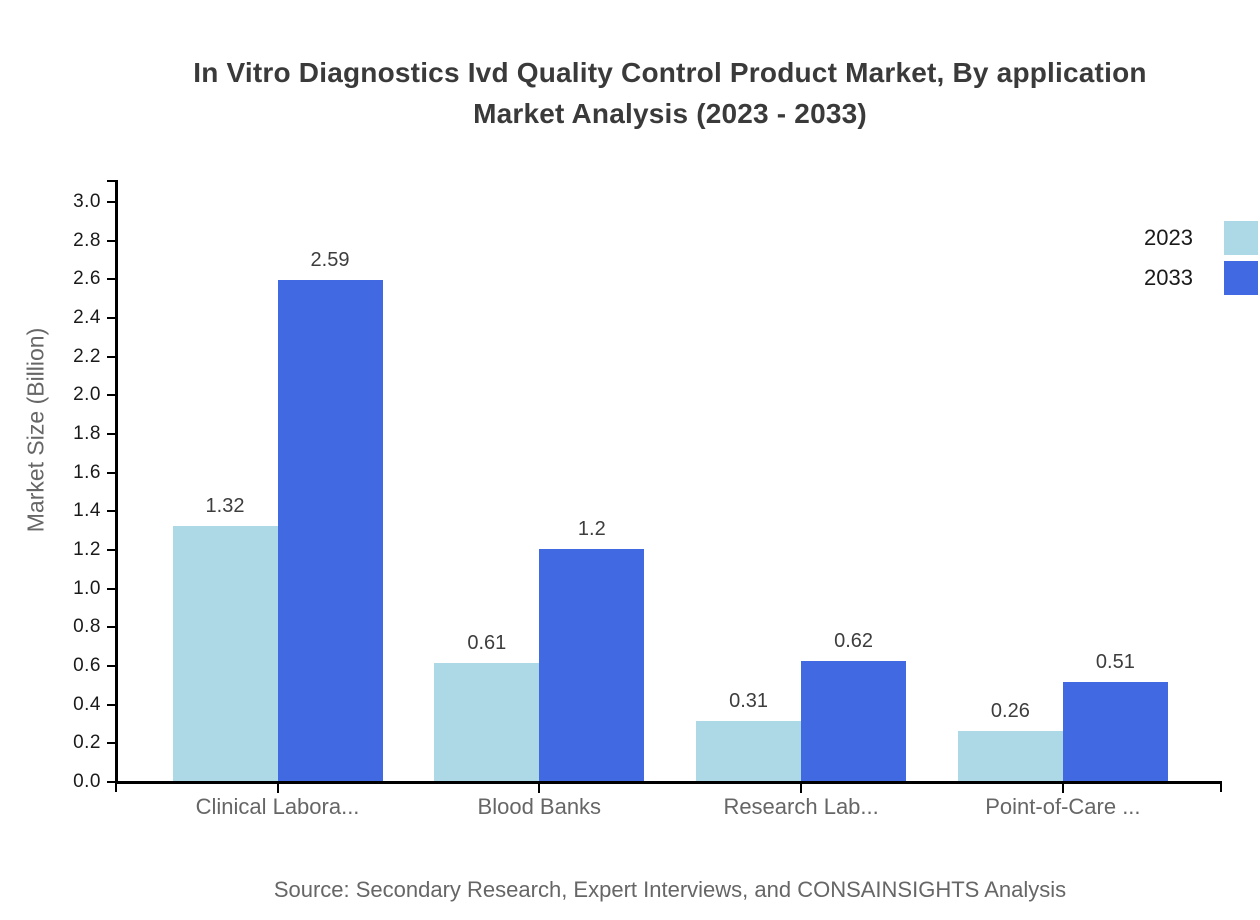 The height and width of the screenshot is (920, 1260). I want to click on y-tick-label: 3.0, so click(87, 201).